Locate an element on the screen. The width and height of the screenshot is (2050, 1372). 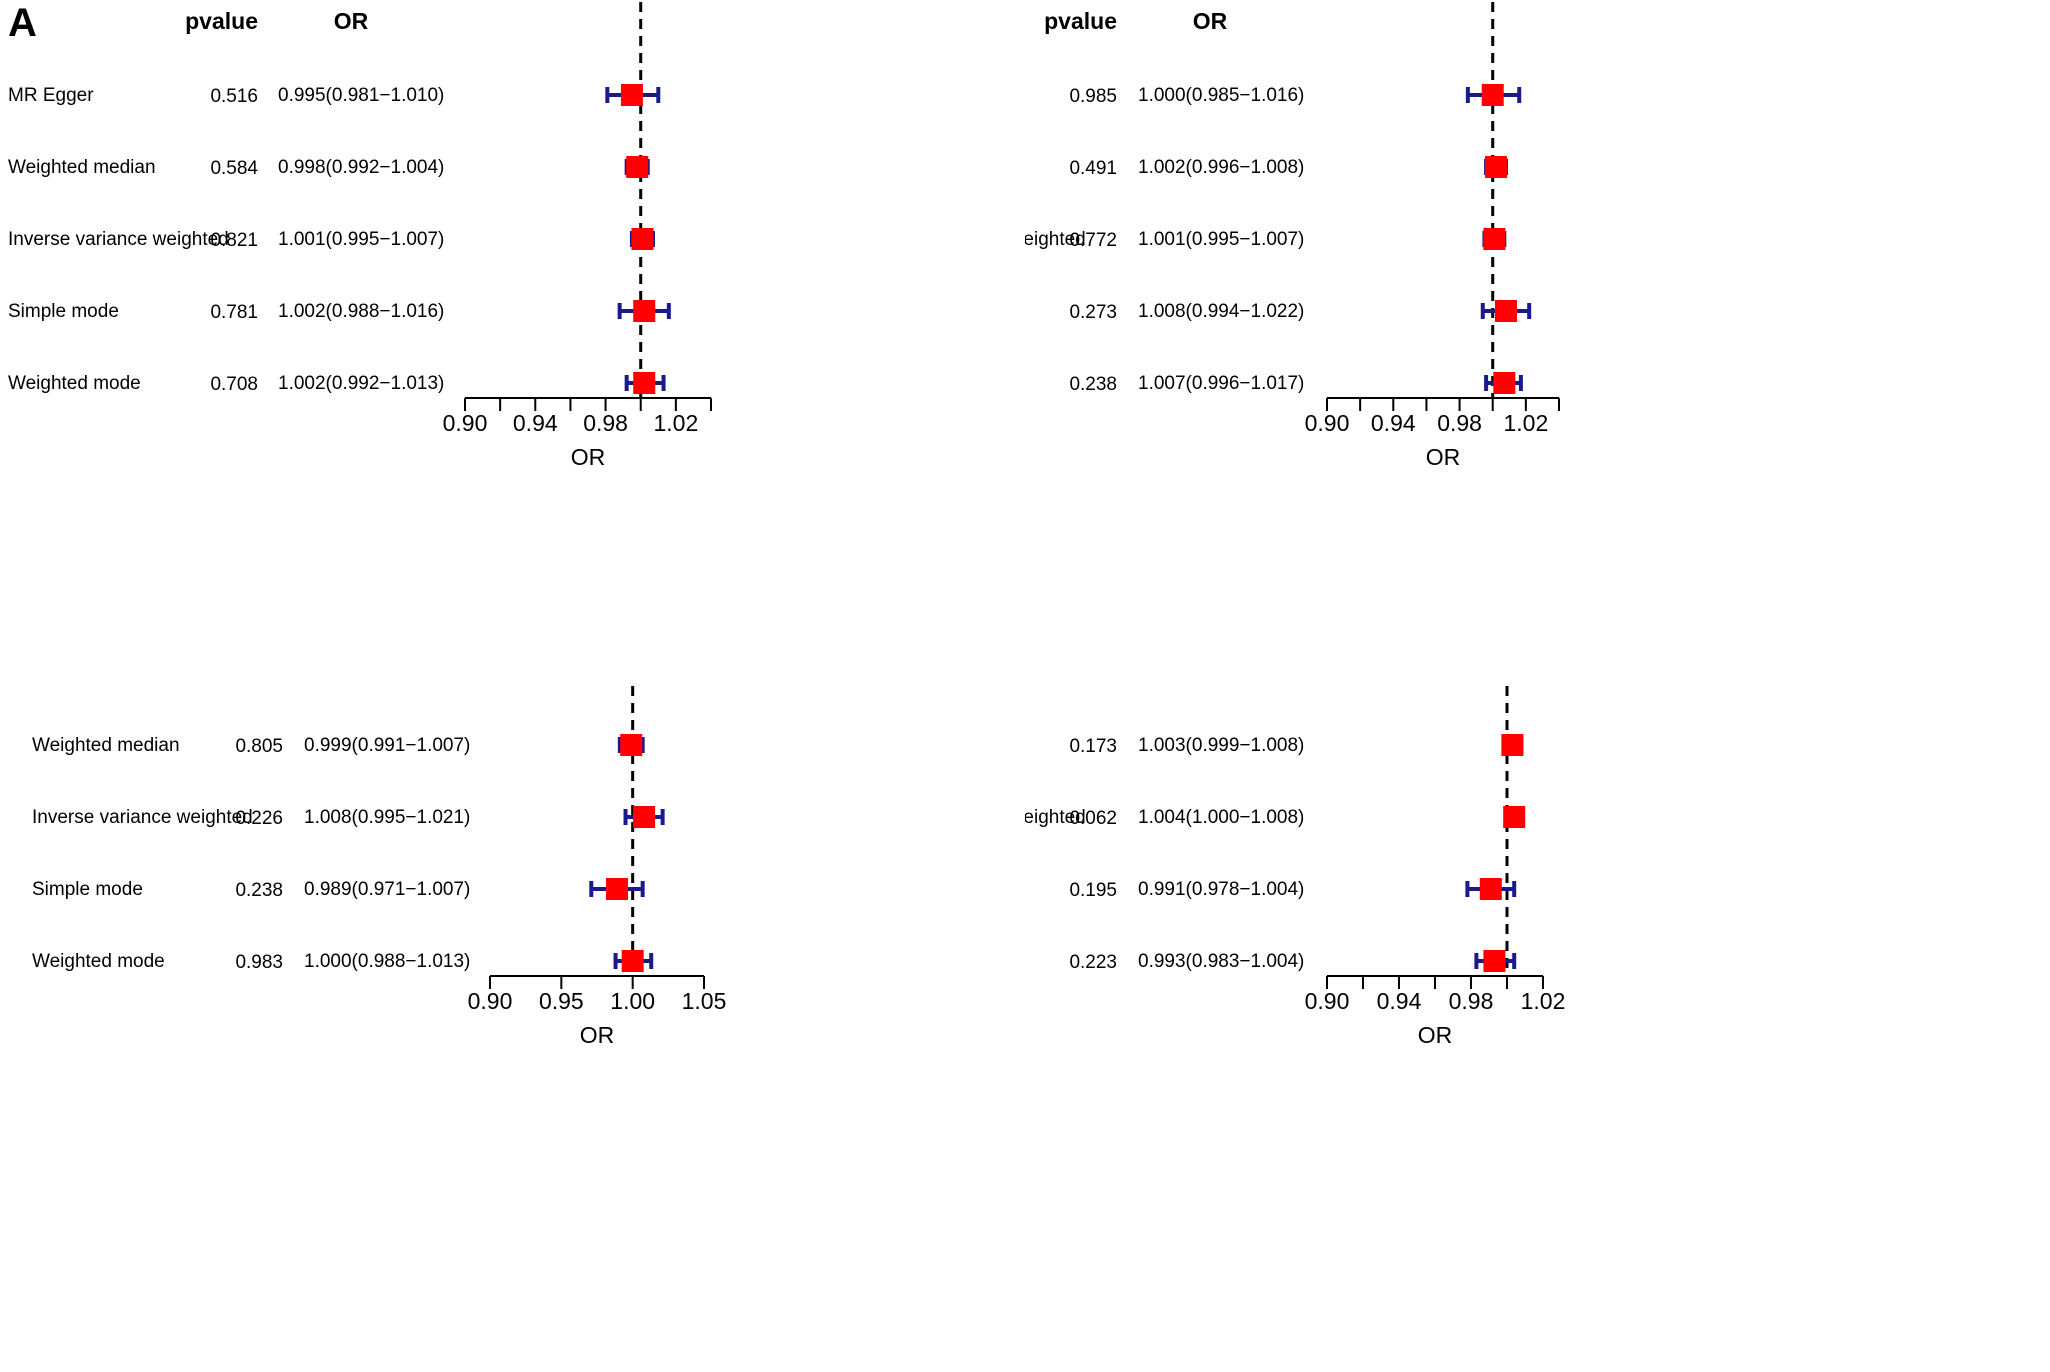
or-ci-text: 0.998(0.992−1.004) is located at coordinates (361, 167).